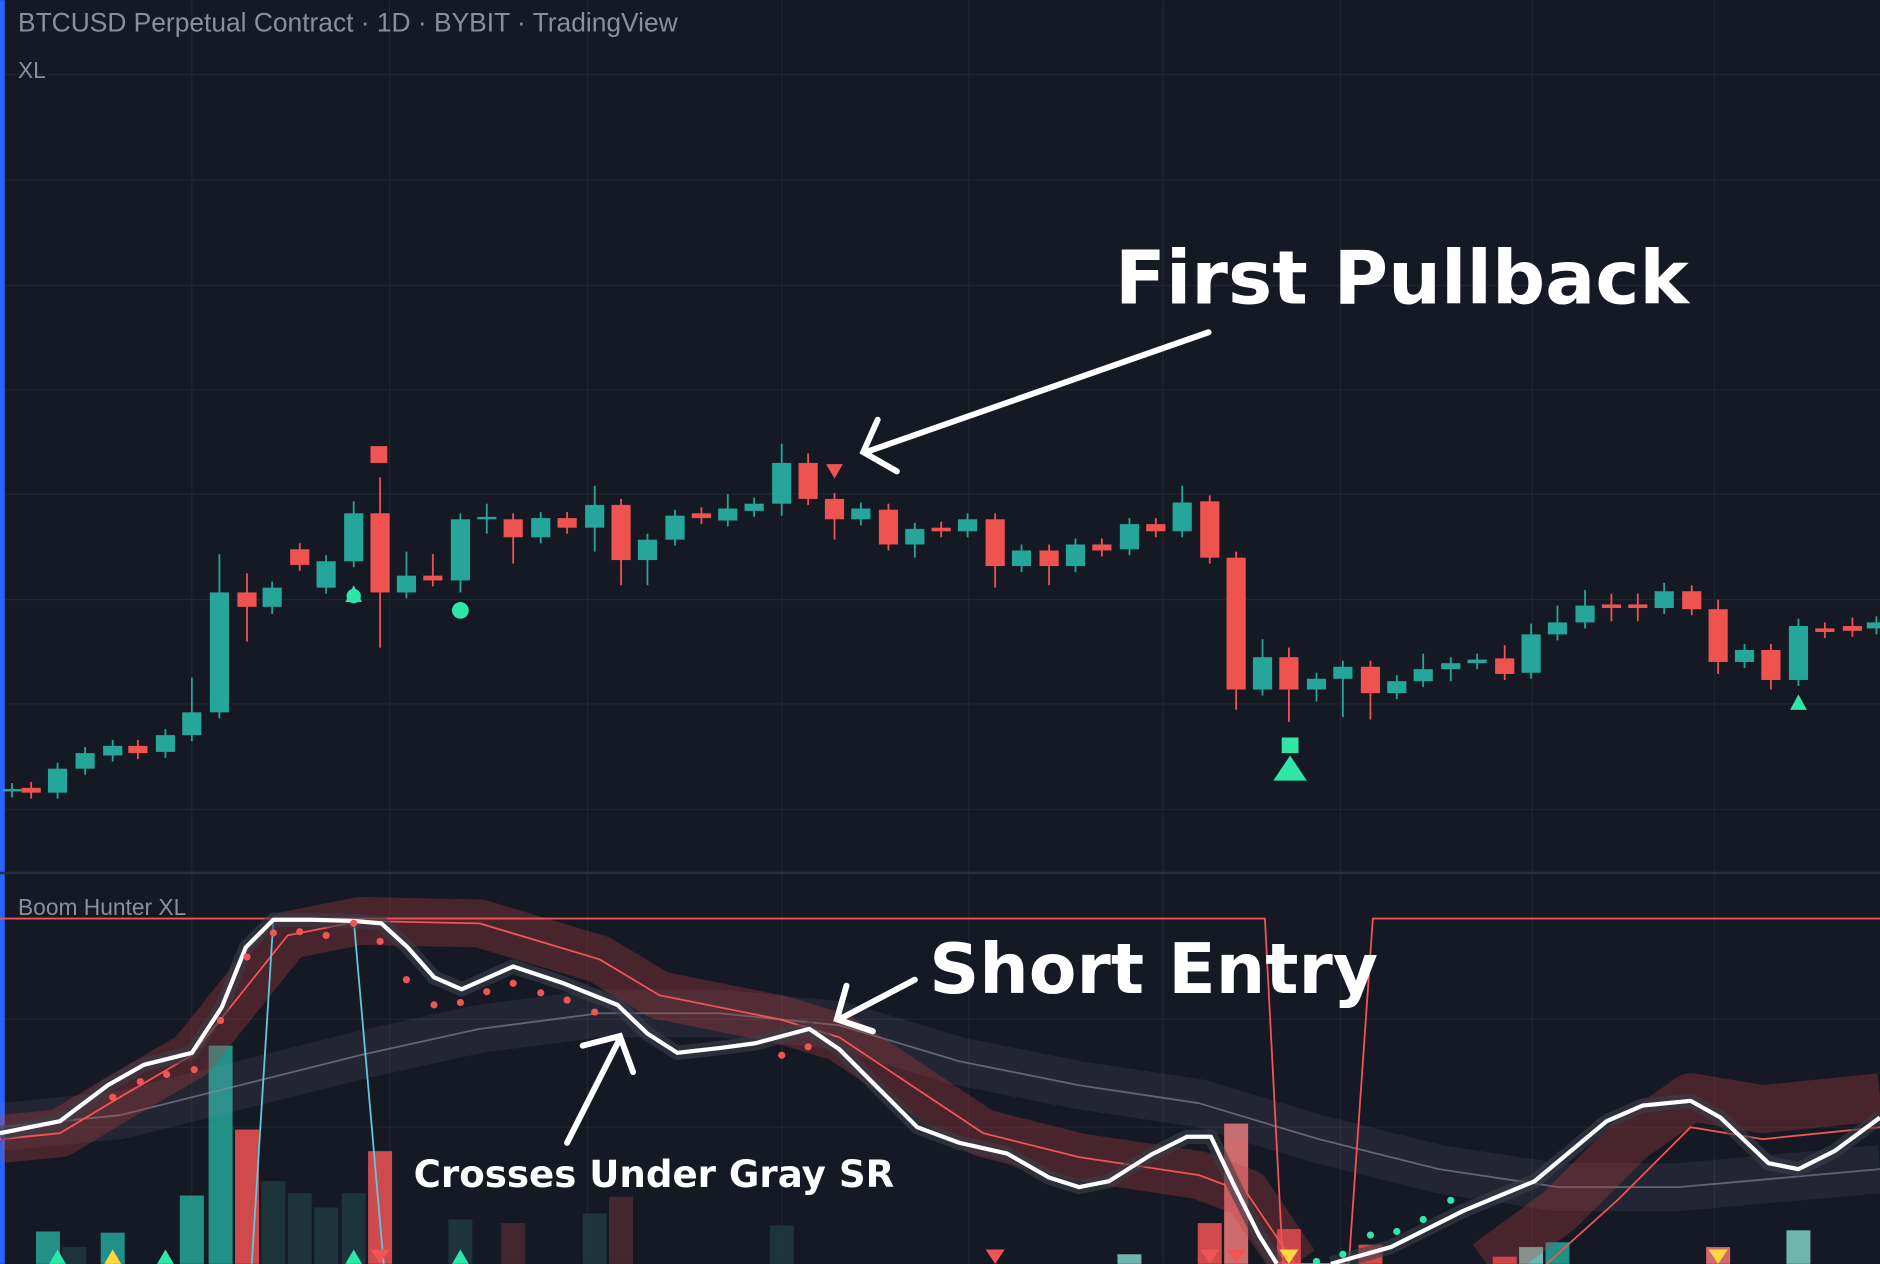 This screenshot has width=1880, height=1264. I want to click on annotation: Crosses Under Gray SR, so click(654, 1174).